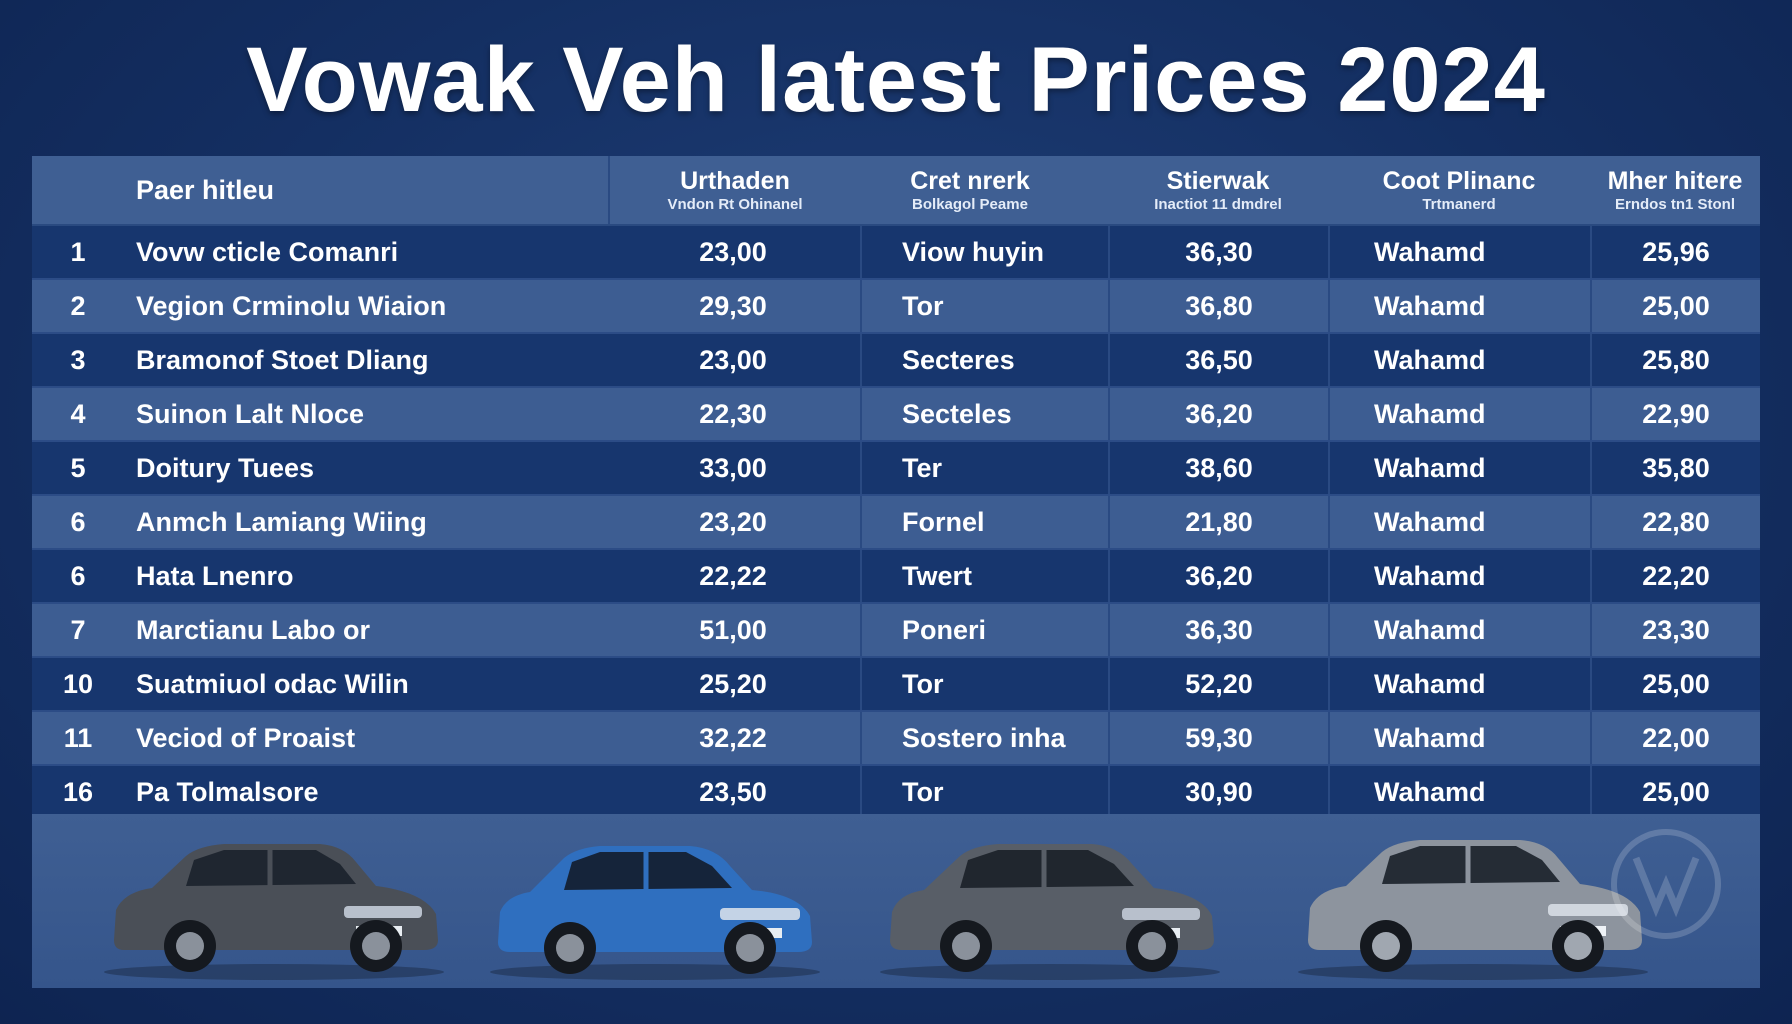 This screenshot has height=1024, width=1792. What do you see at coordinates (1675, 181) in the screenshot?
I see `column-header-label: Mher hitere` at bounding box center [1675, 181].